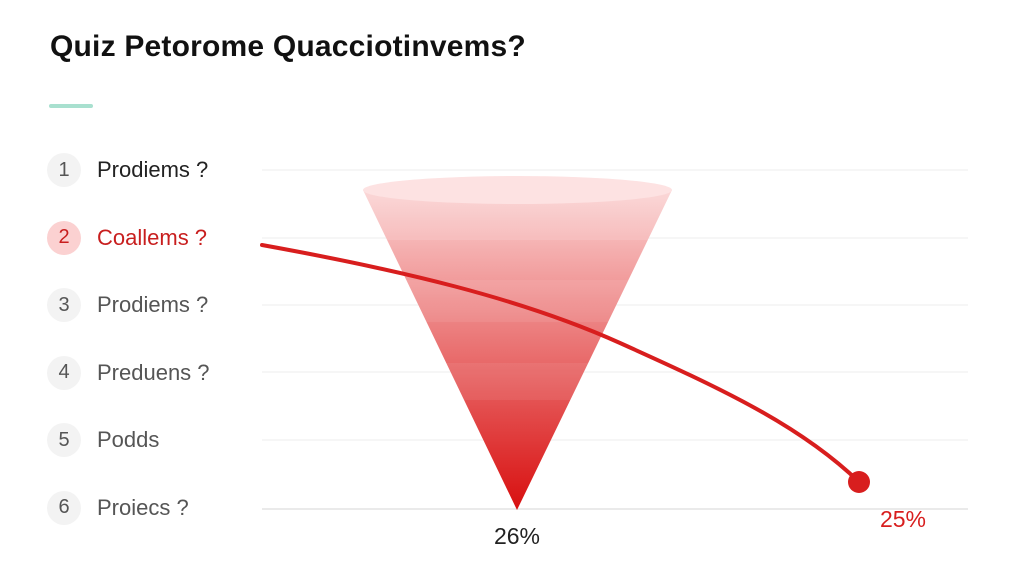 The image size is (1024, 585). Describe the element at coordinates (64, 237) in the screenshot. I see `number-badge: 2` at that location.